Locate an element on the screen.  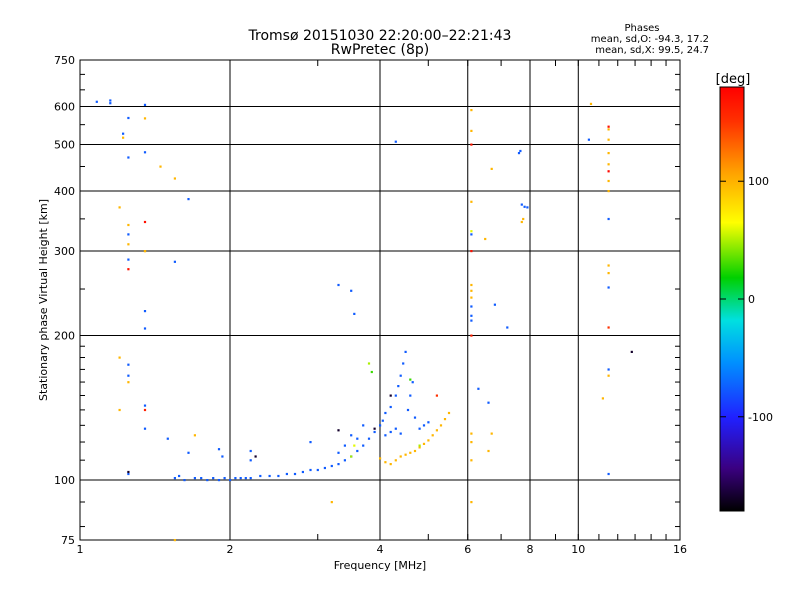
y-tick-label: 300 is located at coordinates (64, 251).